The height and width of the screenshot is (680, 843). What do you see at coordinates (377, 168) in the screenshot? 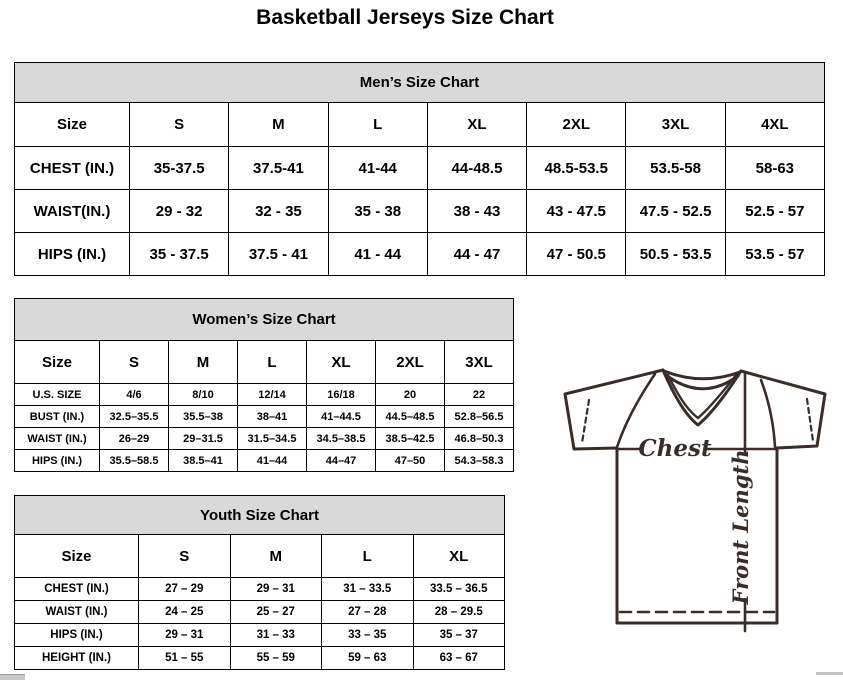
I see `mens-size-value-cell: 41-44` at bounding box center [377, 168].